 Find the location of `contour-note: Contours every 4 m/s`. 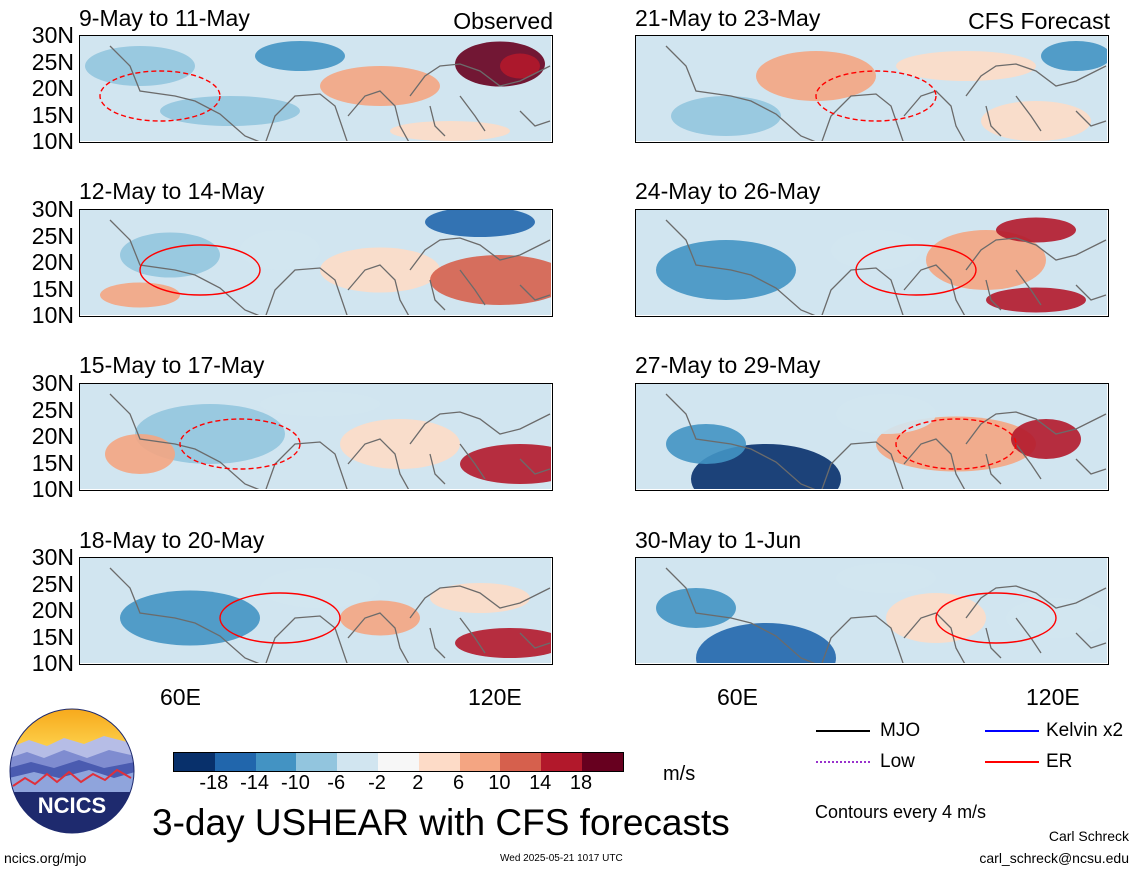

contour-note: Contours every 4 m/s is located at coordinates (901, 812).